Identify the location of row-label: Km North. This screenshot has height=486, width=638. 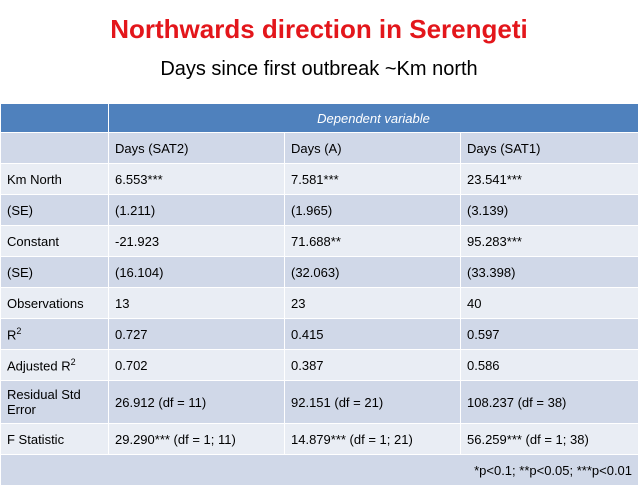
(55, 179).